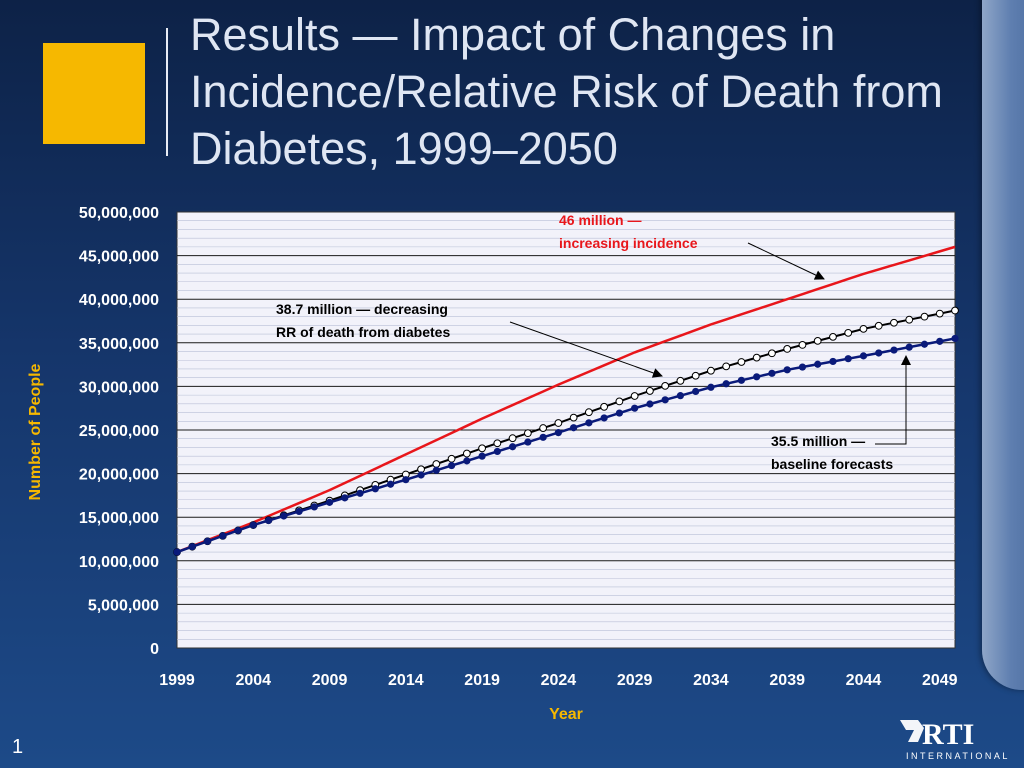  I want to click on annotation-red-line1: 46 million —, so click(600, 220).